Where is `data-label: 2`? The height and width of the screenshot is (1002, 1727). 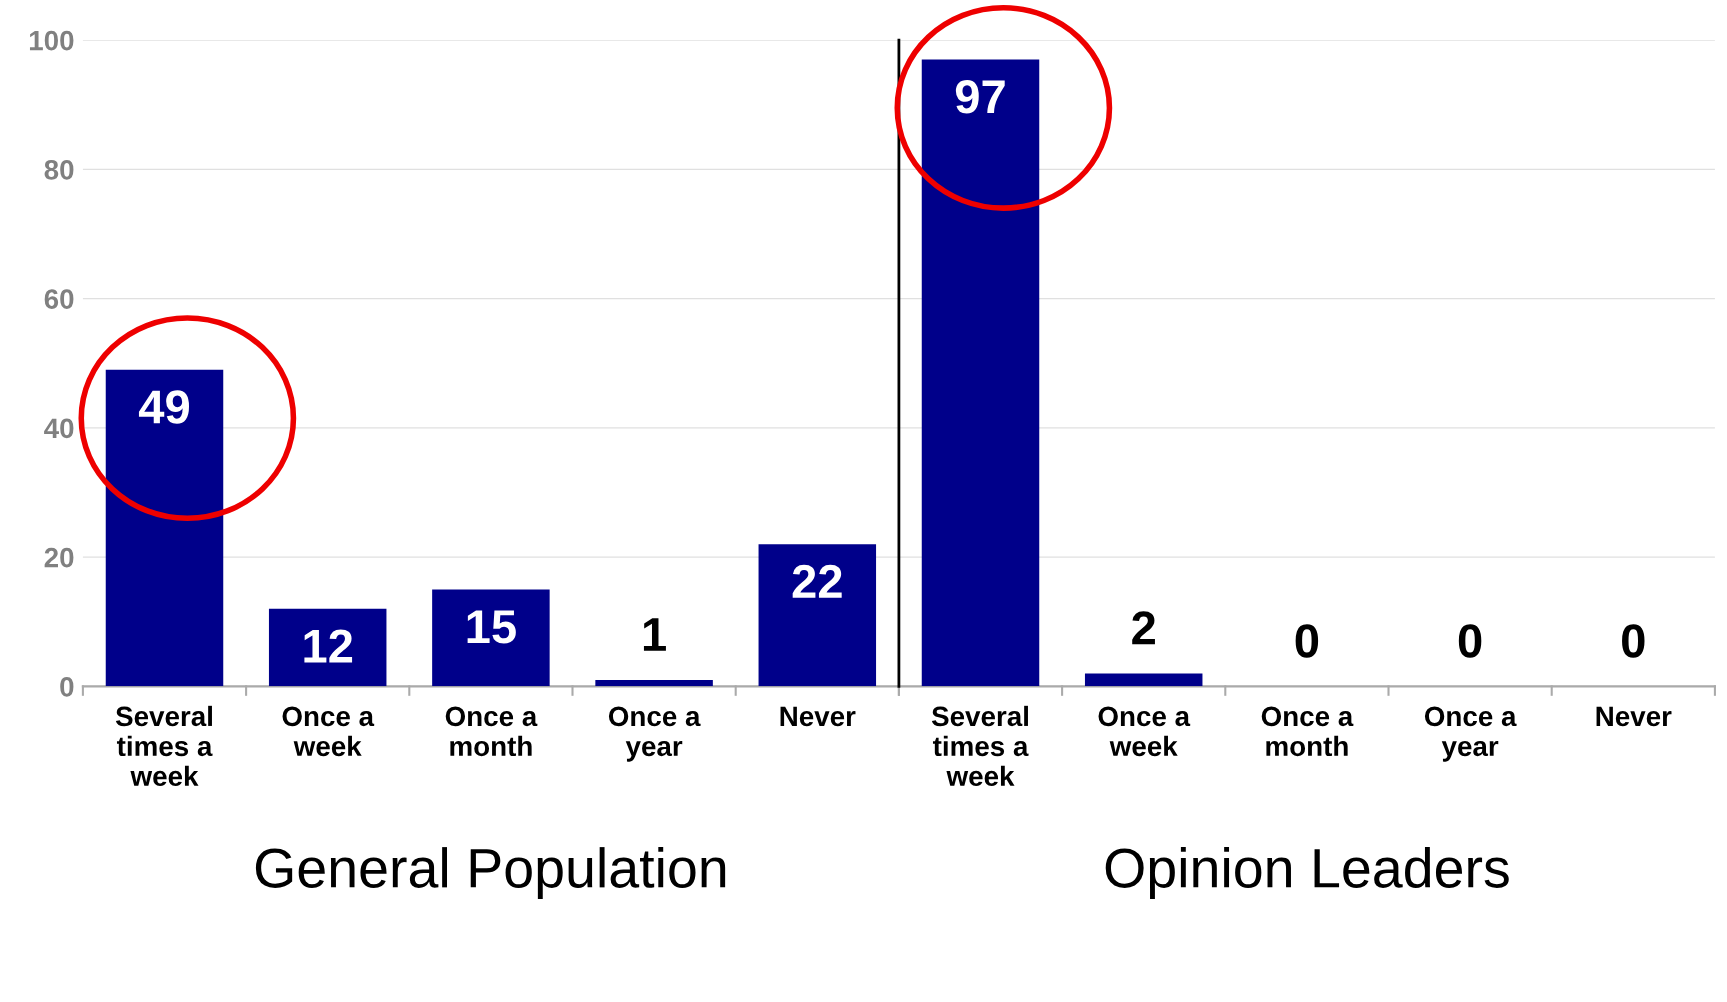 data-label: 2 is located at coordinates (1143, 628).